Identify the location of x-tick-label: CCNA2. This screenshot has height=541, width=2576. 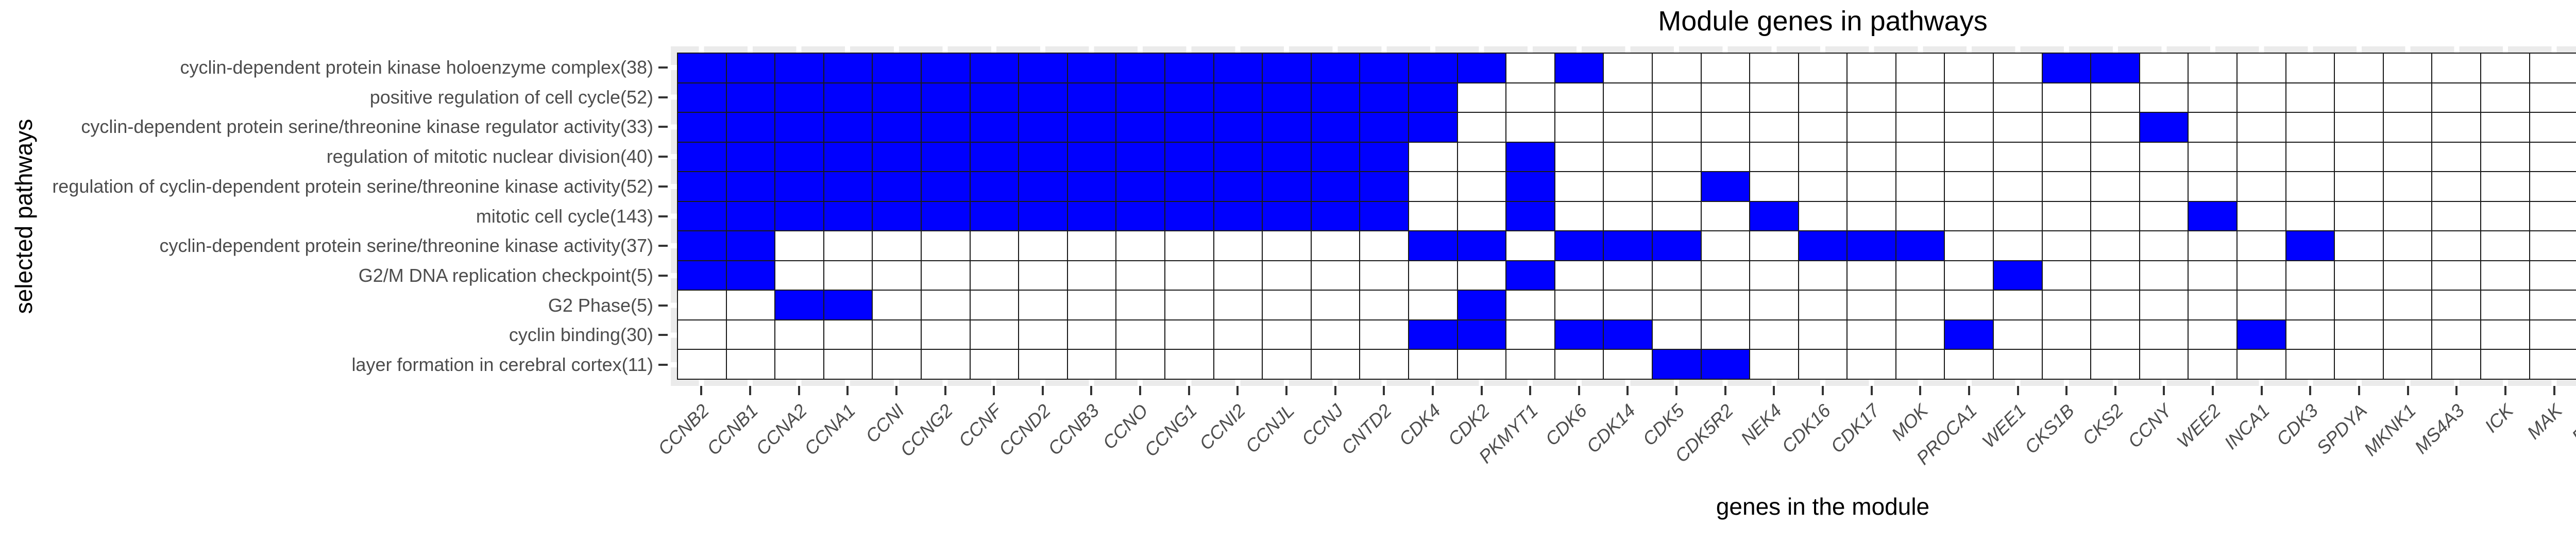
(781, 430).